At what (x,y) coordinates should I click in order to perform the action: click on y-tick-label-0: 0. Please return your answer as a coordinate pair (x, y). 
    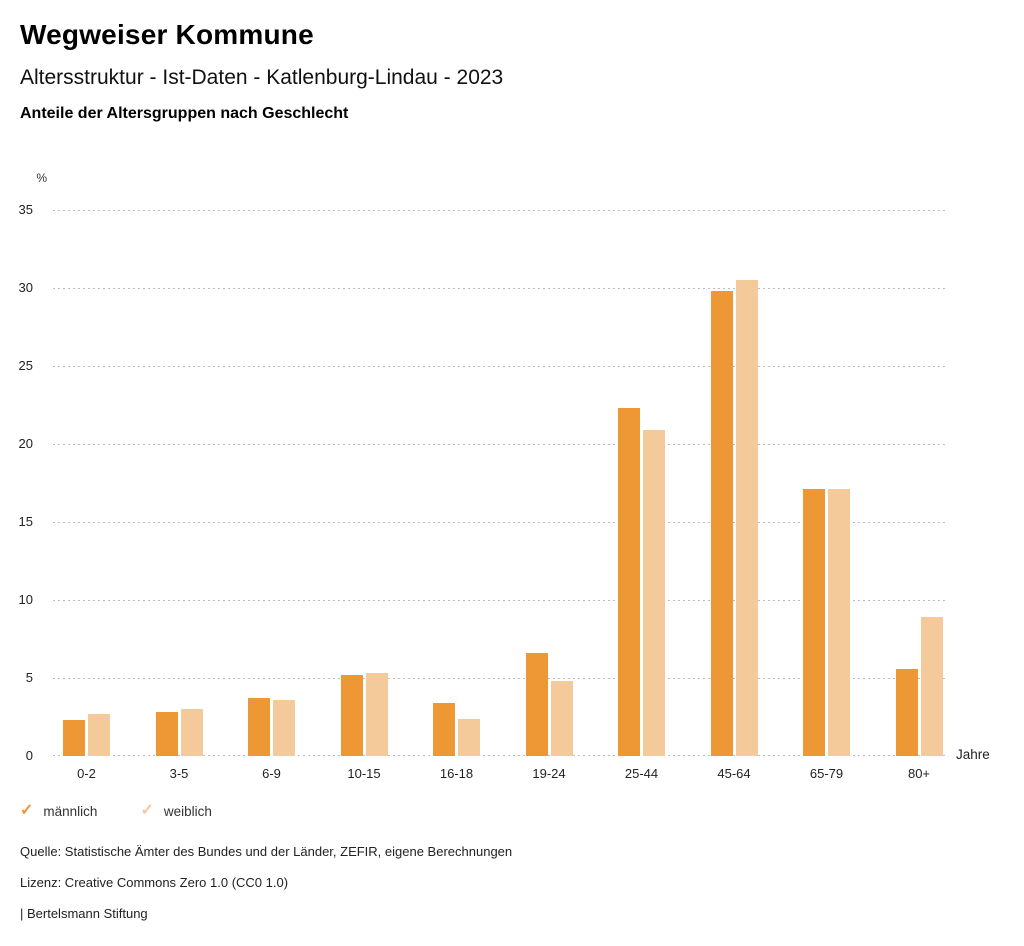
    Looking at the image, I should click on (29, 755).